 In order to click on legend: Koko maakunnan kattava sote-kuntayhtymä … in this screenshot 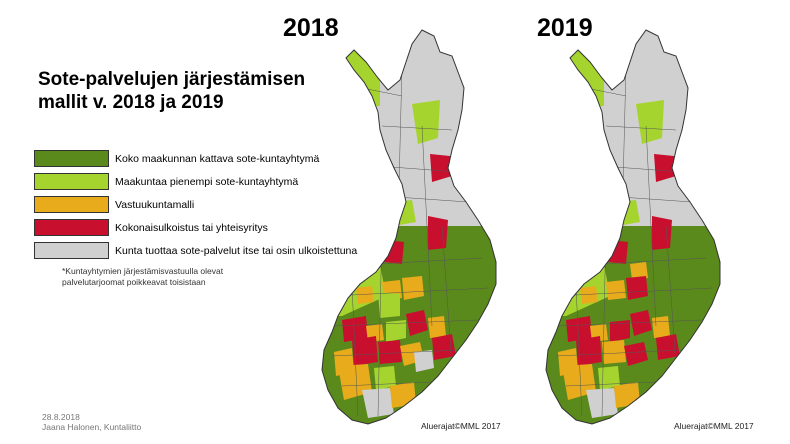, I will do `click(195, 204)`.